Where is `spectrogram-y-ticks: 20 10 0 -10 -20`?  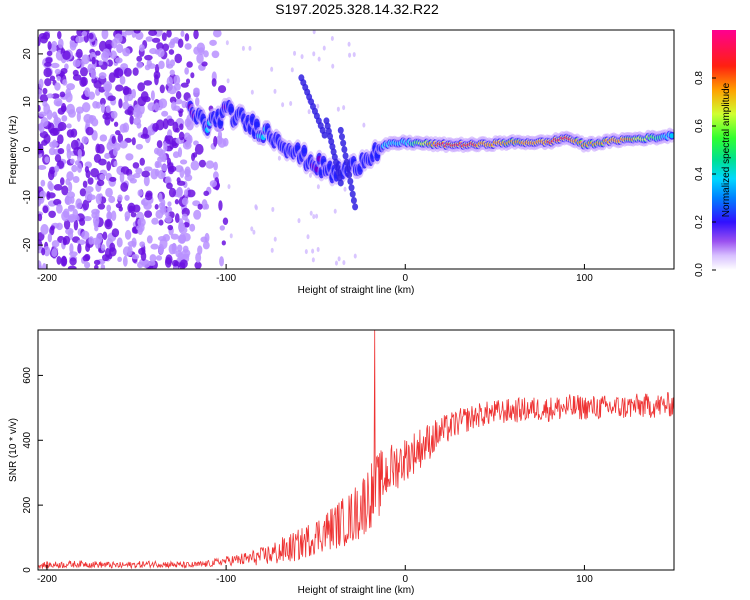
spectrogram-y-ticks: 20 10 0 -10 -20 is located at coordinates (32, 150).